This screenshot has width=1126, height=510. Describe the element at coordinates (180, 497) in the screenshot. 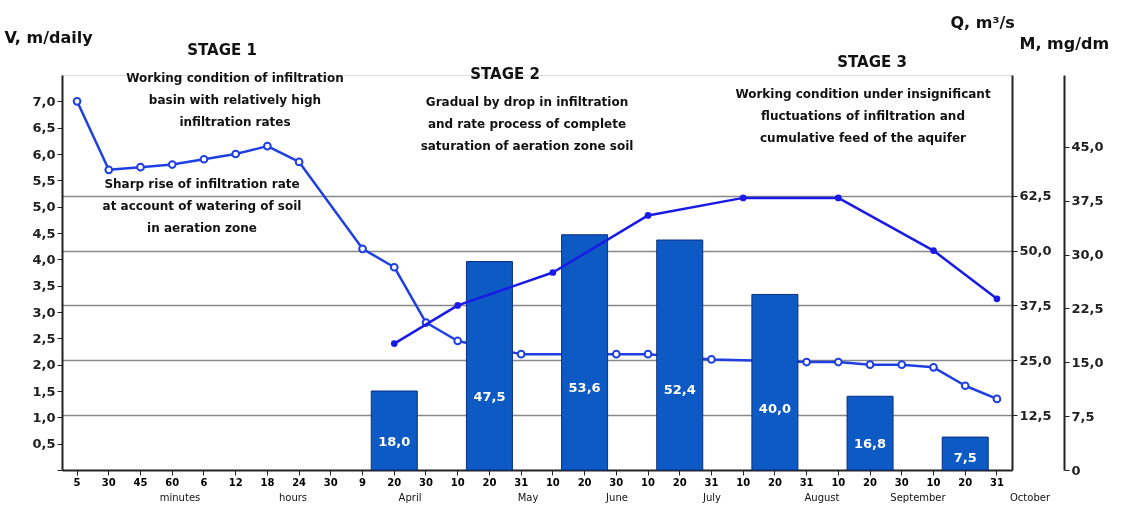

I see `text: minutes` at that location.